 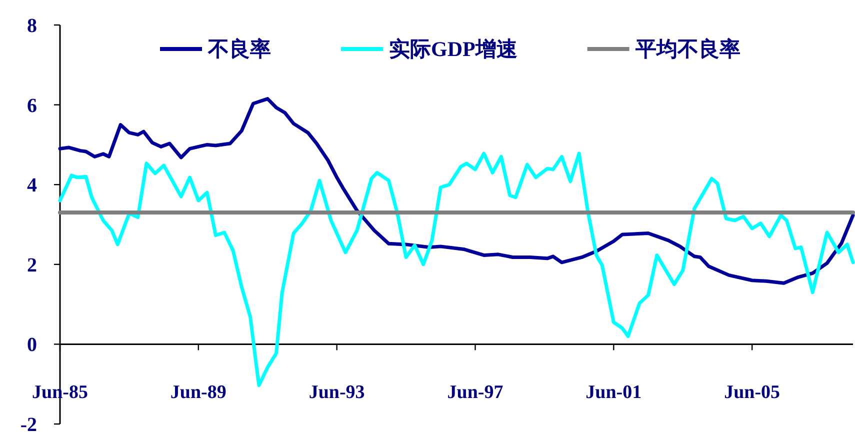 What do you see at coordinates (28, 423) in the screenshot?
I see `y-tick-label: -2` at bounding box center [28, 423].